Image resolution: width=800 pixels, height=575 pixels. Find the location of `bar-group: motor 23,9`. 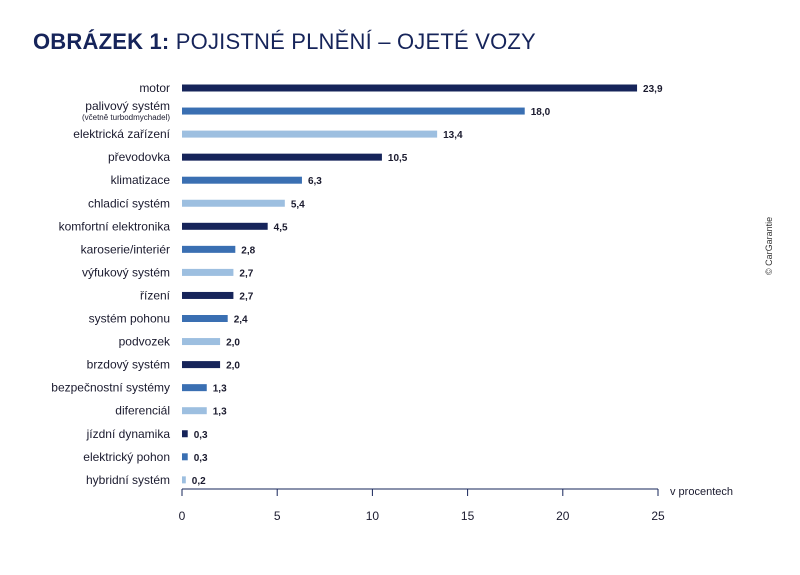

bar-group: motor 23,9 is located at coordinates (401, 88).